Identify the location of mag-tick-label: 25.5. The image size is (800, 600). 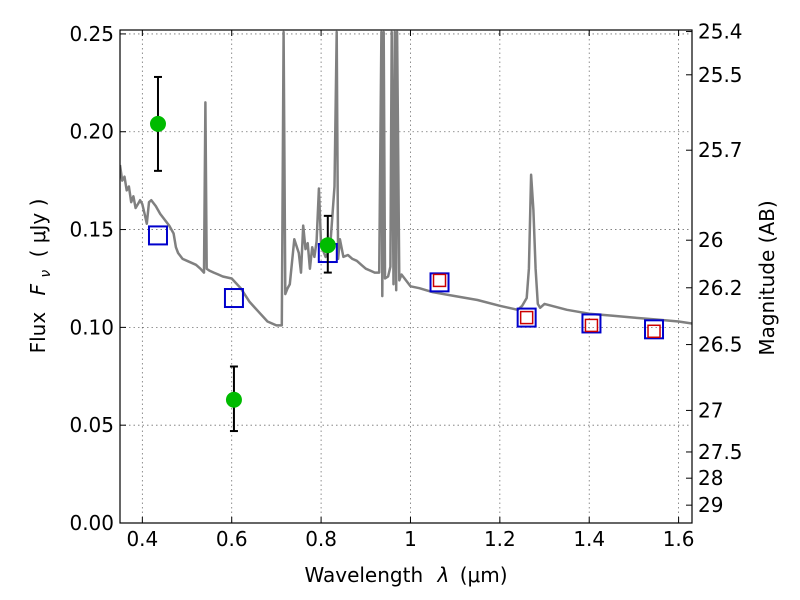
(720, 75).